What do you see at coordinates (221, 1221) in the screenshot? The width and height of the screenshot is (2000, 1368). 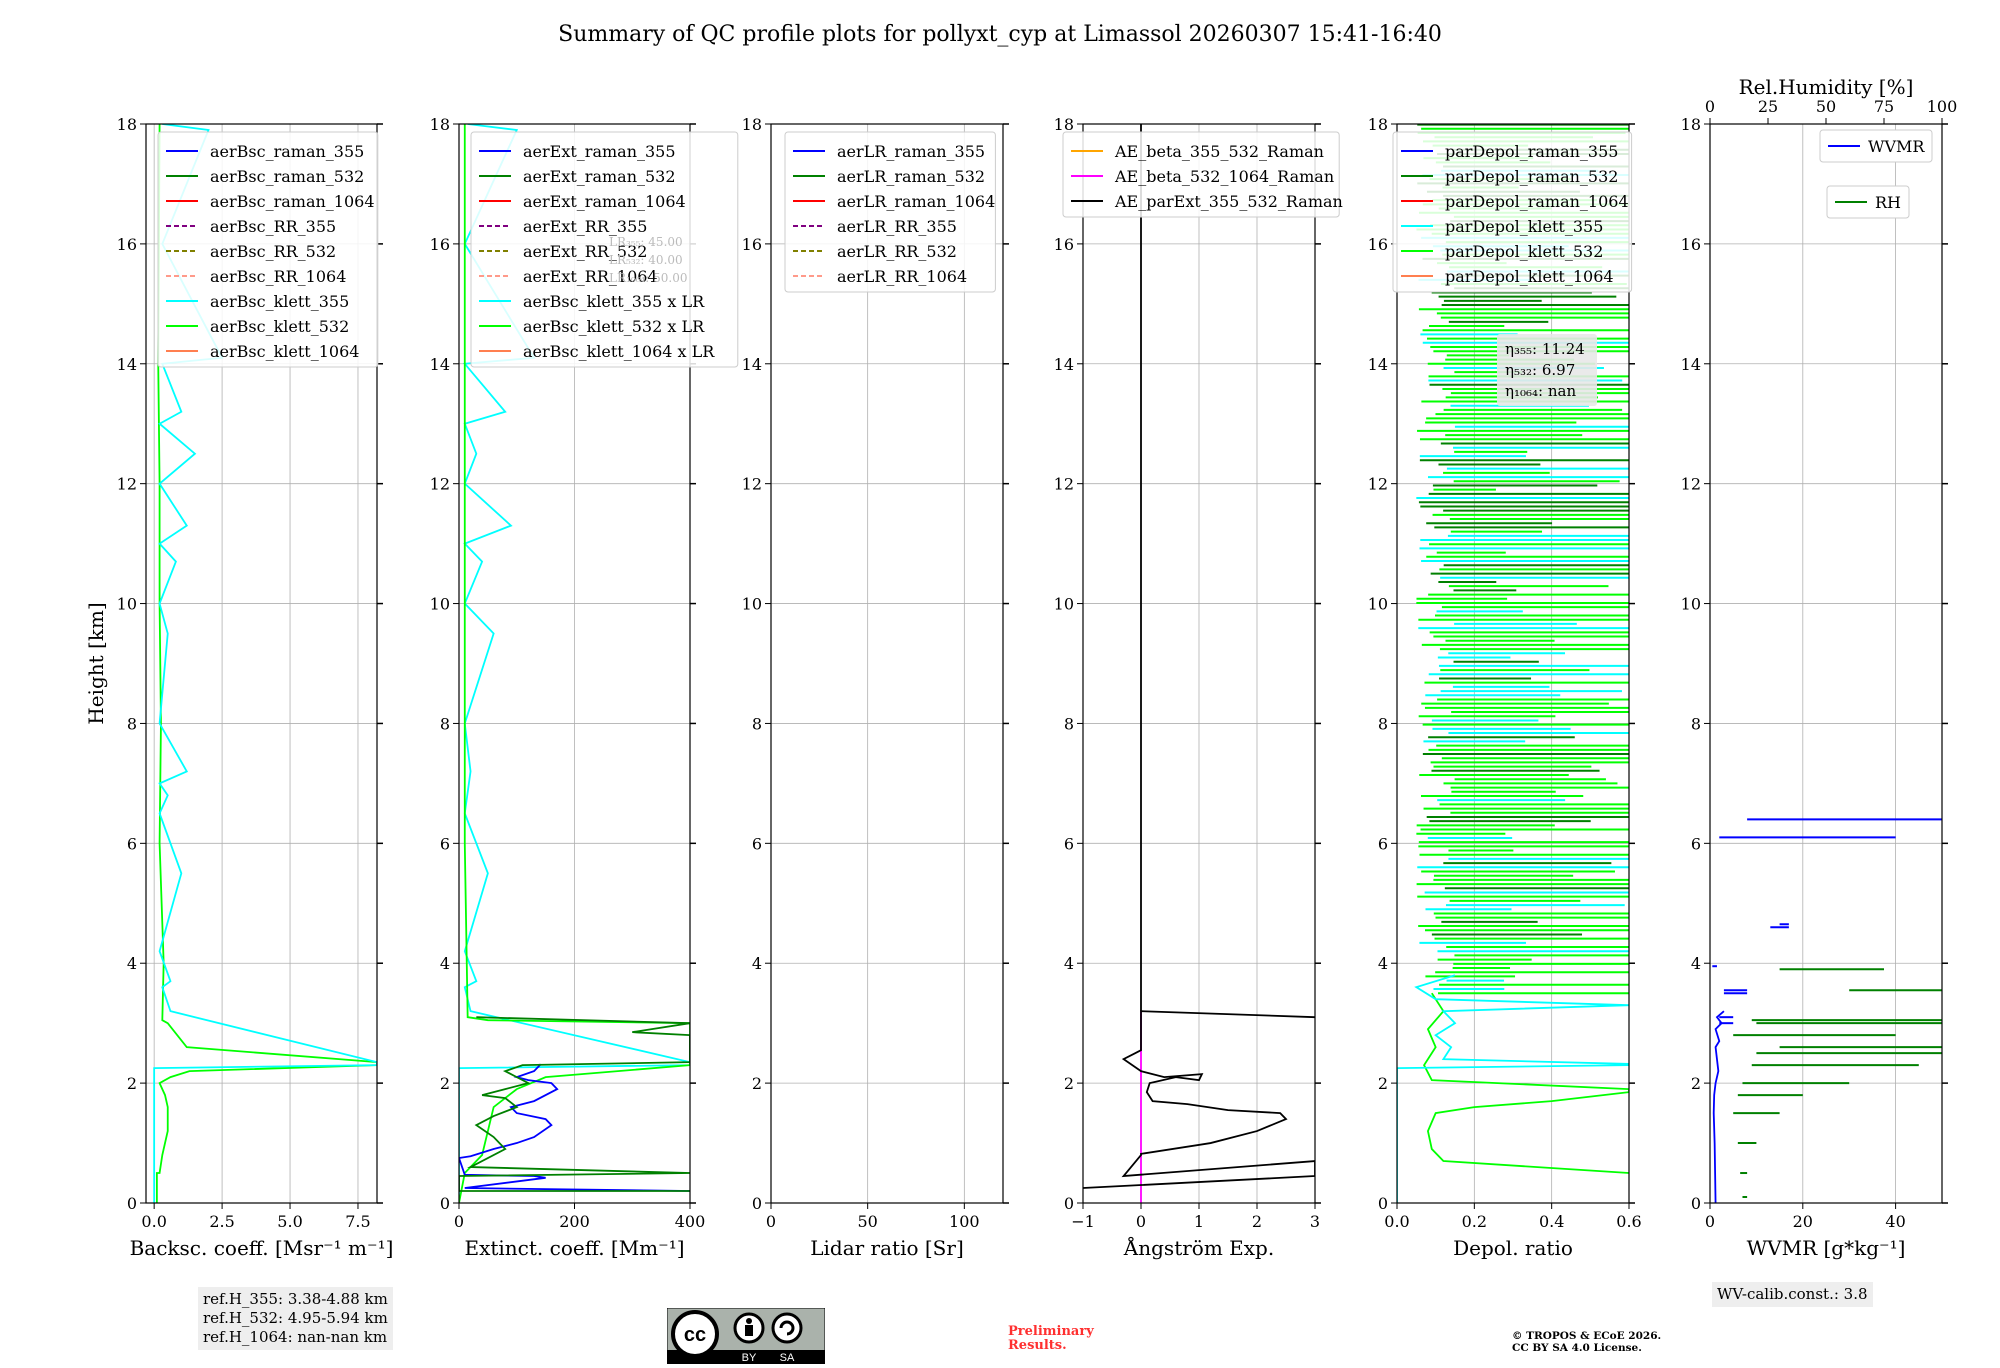 I see `x-tick-label: 2.5` at bounding box center [221, 1221].